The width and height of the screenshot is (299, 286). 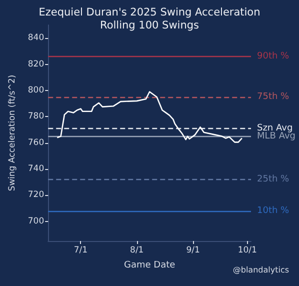 I want to click on y-tick-label: 740, so click(x=36, y=169).